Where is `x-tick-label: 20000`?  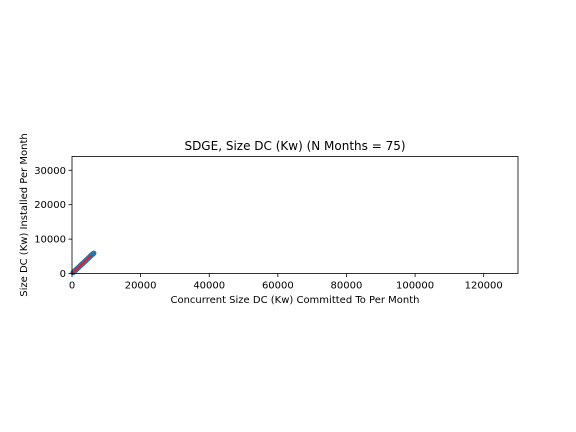
x-tick-label: 20000 is located at coordinates (141, 286).